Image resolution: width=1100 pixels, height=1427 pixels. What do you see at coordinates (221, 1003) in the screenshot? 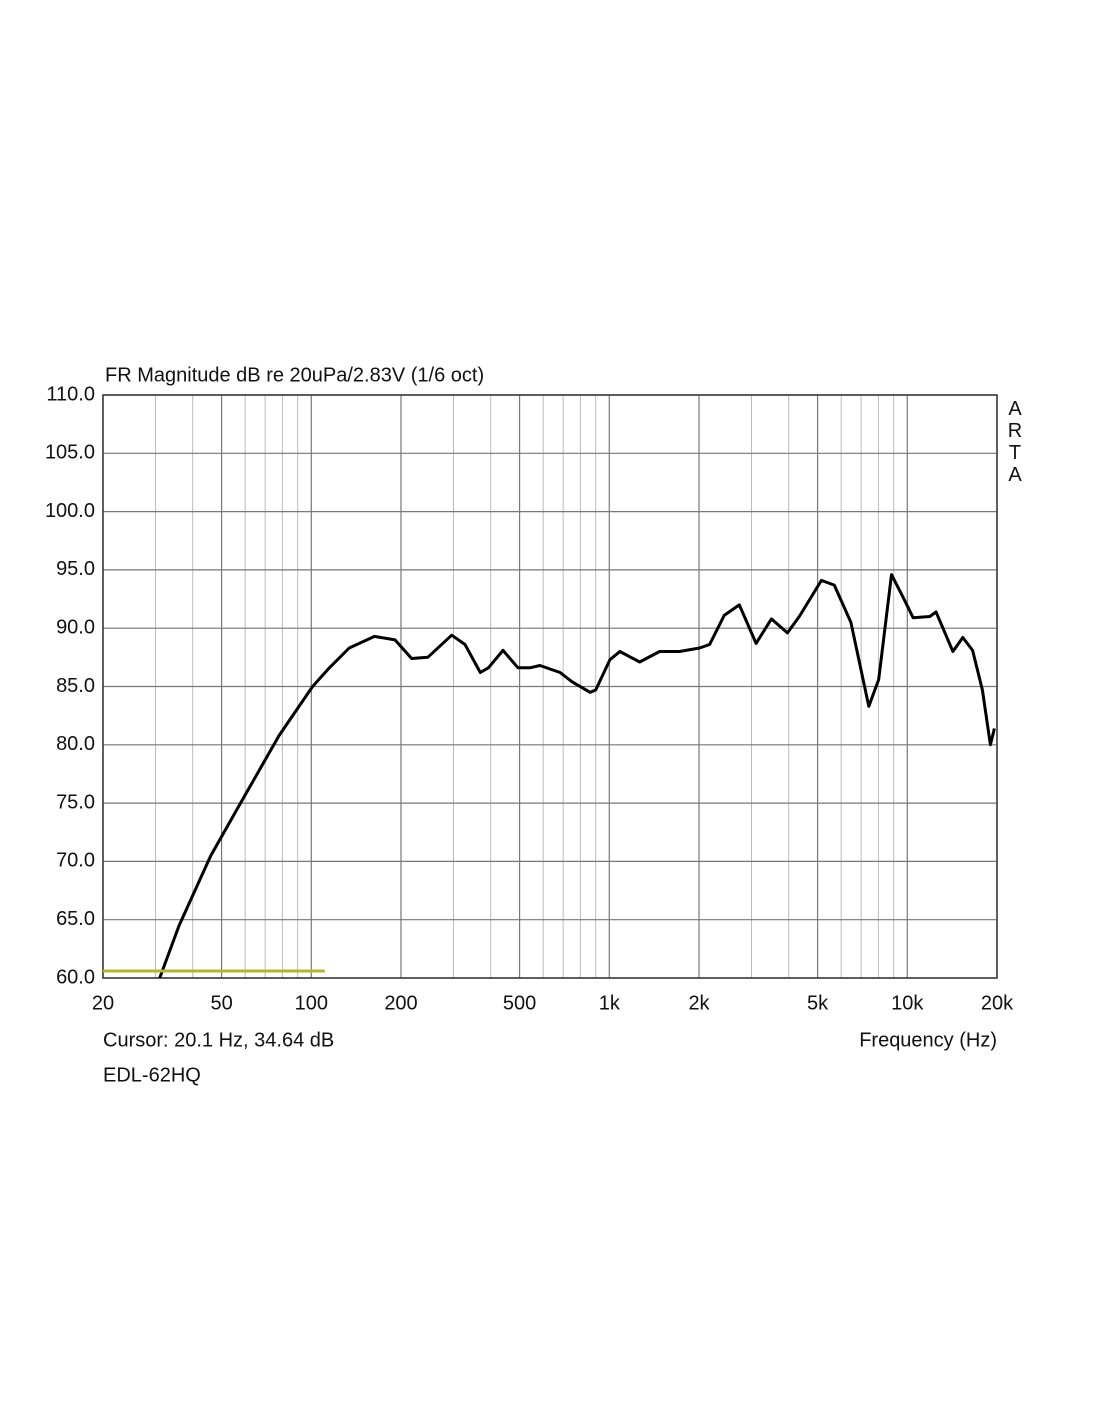
I see `x-tick-label: 50` at bounding box center [221, 1003].